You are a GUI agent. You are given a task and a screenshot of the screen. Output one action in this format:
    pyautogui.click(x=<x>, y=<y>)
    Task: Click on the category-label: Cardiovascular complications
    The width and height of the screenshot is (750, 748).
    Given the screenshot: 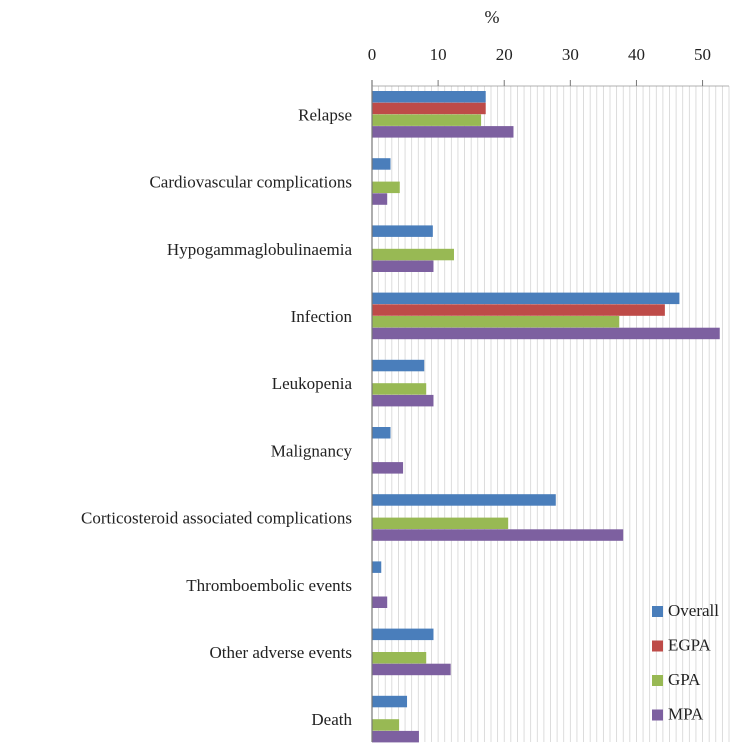 What is the action you would take?
    pyautogui.click(x=250, y=182)
    